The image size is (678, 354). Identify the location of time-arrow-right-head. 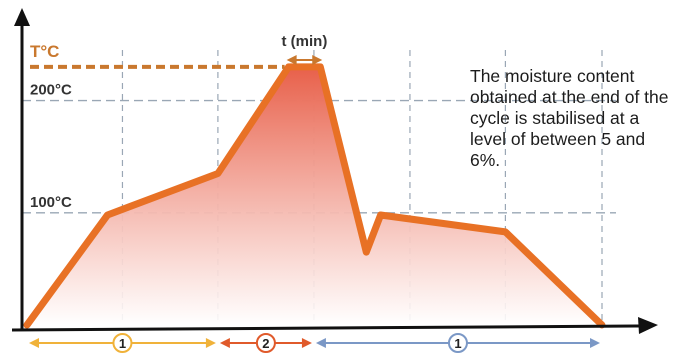
(317, 60).